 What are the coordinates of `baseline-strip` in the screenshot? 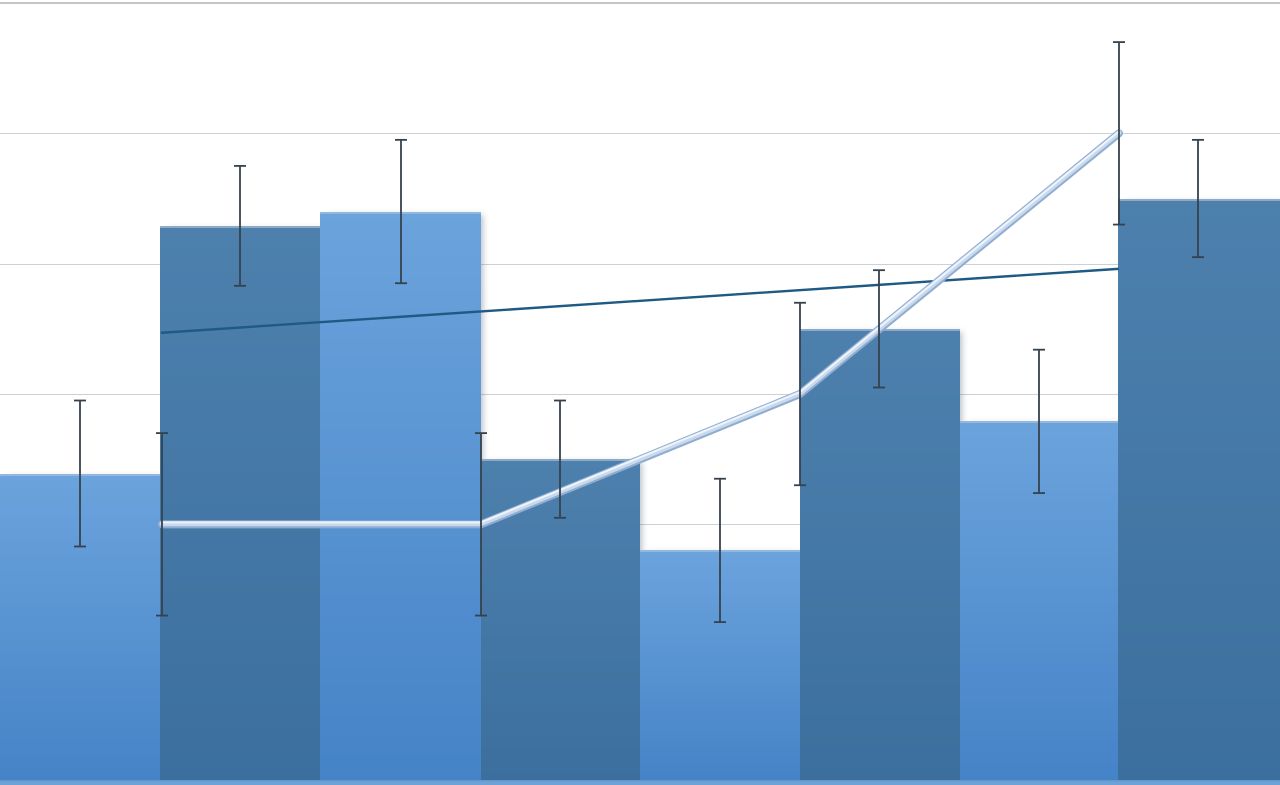 It's located at (640, 782).